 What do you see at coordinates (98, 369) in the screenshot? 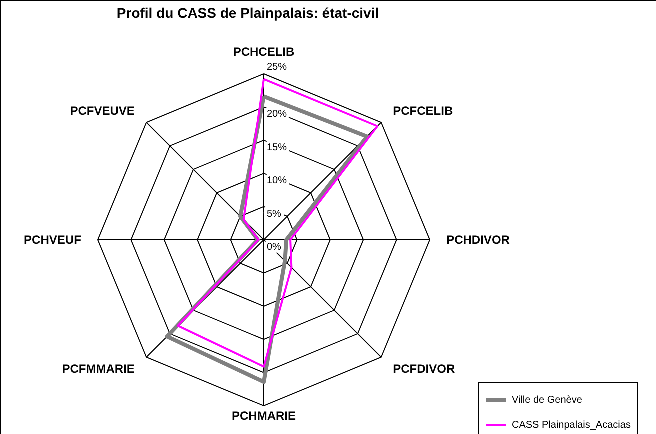
I see `spoke-label: PCFMMARIE` at bounding box center [98, 369].